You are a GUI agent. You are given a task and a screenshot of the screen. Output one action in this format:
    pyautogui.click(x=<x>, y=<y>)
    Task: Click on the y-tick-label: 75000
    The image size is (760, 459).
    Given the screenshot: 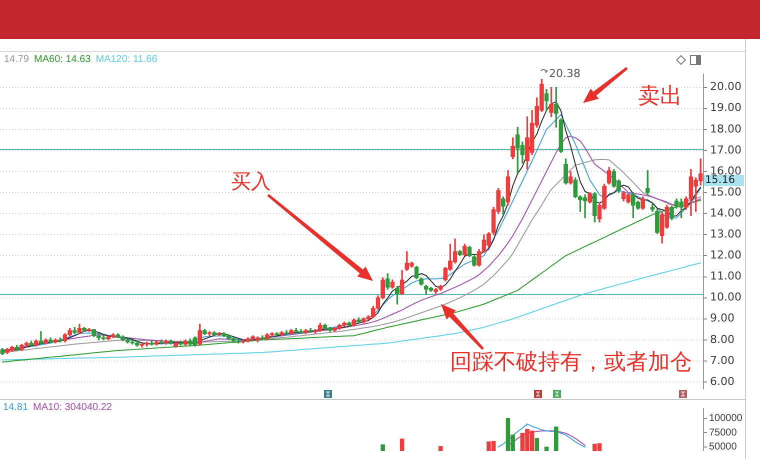 What is the action you would take?
    pyautogui.click(x=723, y=432)
    